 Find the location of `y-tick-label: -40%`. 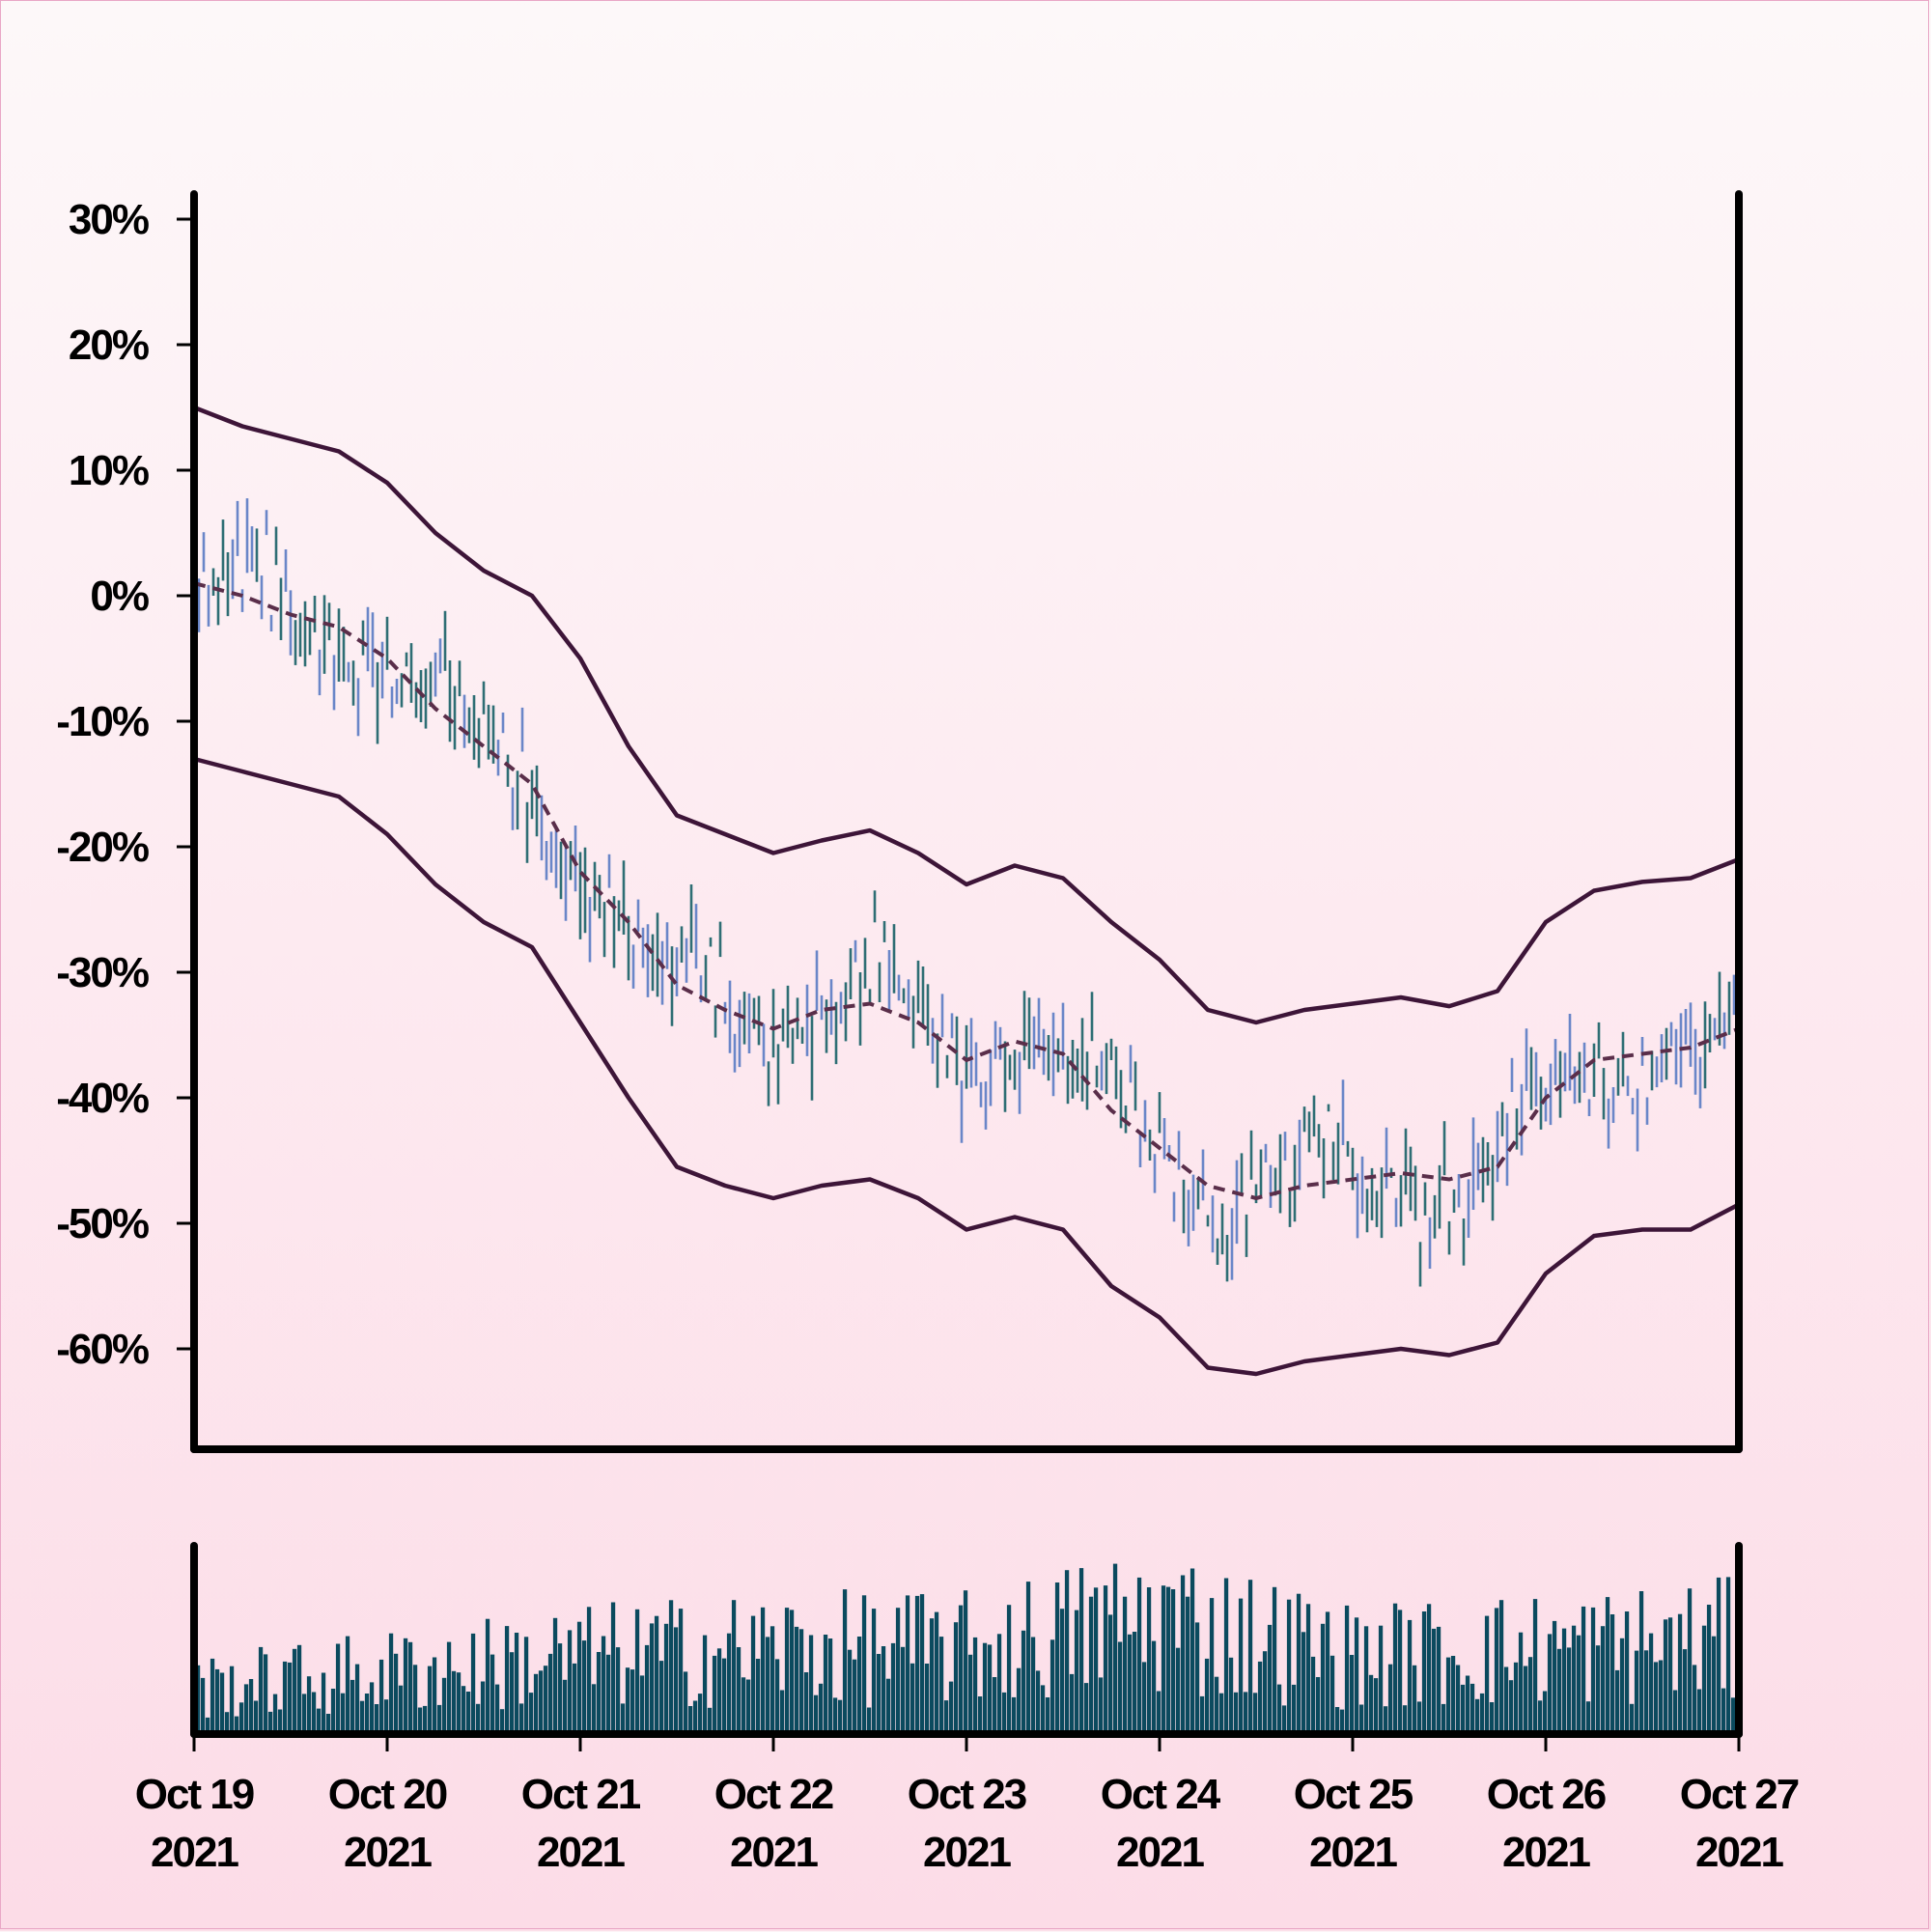

y-tick-label: -40% is located at coordinates (102, 1098).